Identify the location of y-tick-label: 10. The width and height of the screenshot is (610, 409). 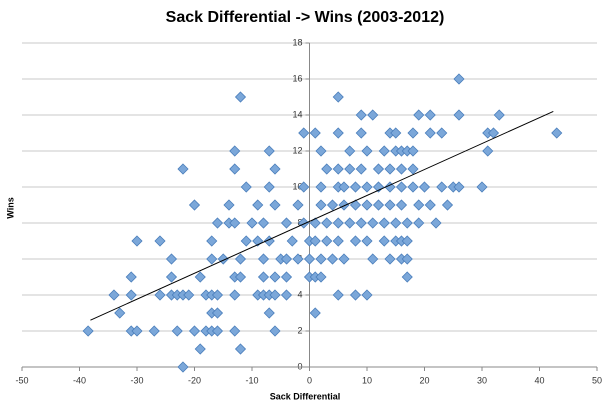
(297, 186).